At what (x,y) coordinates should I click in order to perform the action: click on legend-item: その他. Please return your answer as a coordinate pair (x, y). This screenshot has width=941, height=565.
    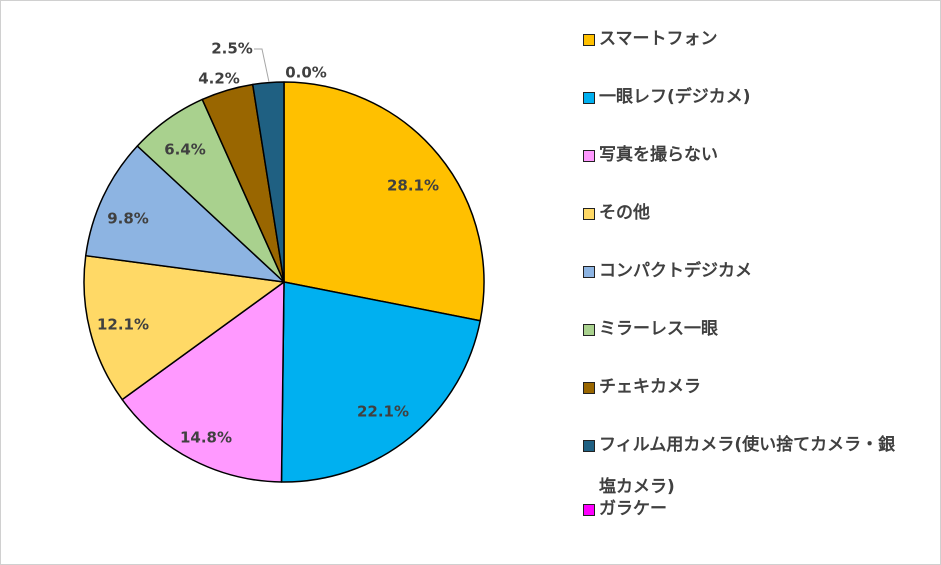
    Looking at the image, I should click on (748, 218).